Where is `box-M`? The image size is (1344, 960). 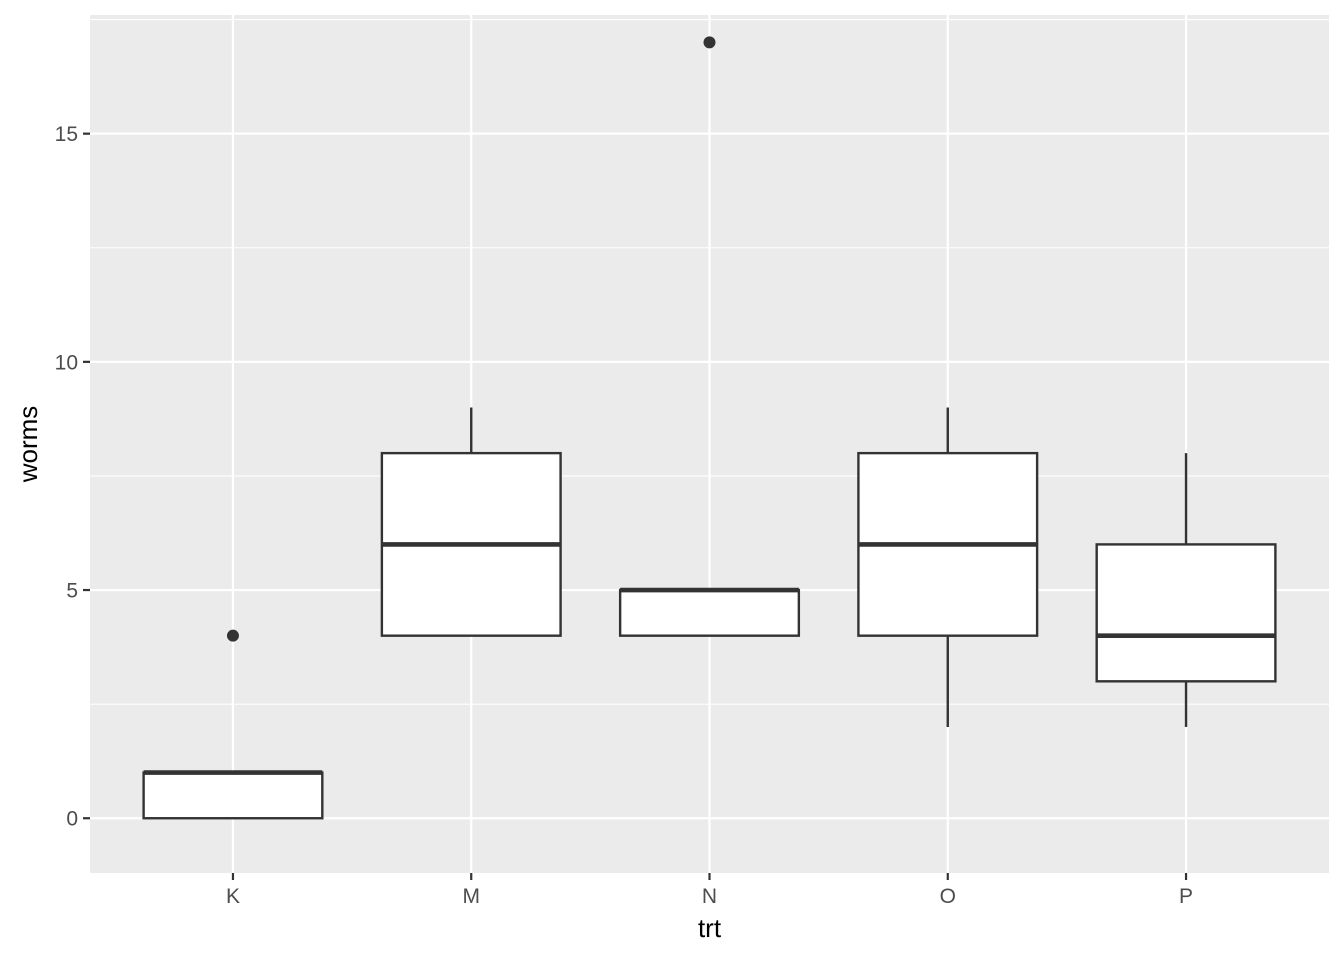
box-M is located at coordinates (471, 522).